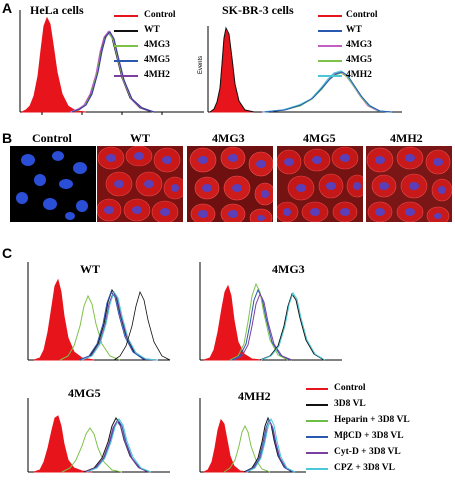 The image size is (455, 484). I want to click on skbr3-control-peak, so click(232, 70).